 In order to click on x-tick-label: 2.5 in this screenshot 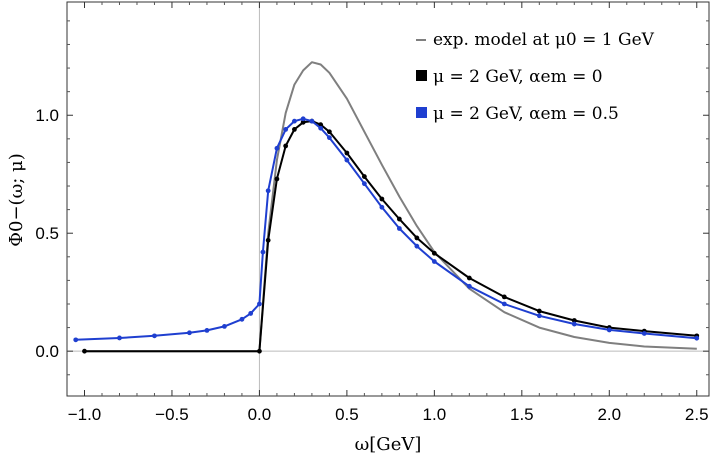, I will do `click(697, 414)`.